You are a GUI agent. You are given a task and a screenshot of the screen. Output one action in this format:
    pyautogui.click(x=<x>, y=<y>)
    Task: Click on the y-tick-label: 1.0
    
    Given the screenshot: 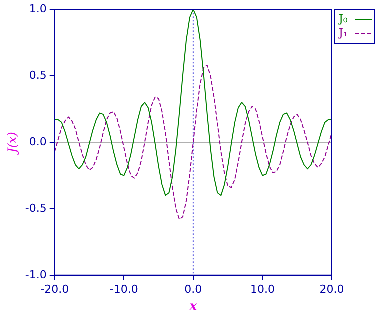 What is the action you would take?
    pyautogui.click(x=38, y=9)
    